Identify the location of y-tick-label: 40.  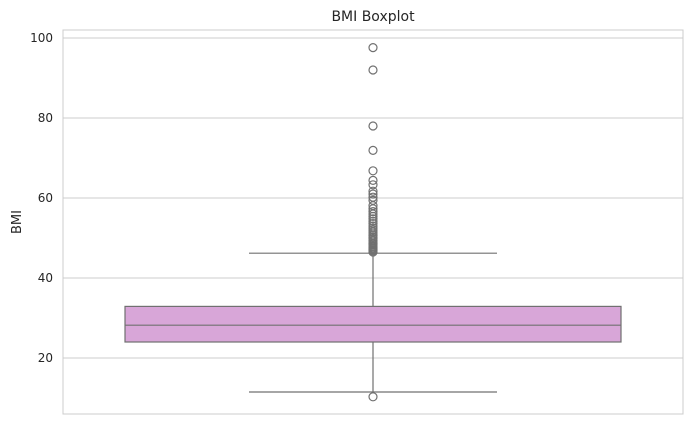
(45, 278).